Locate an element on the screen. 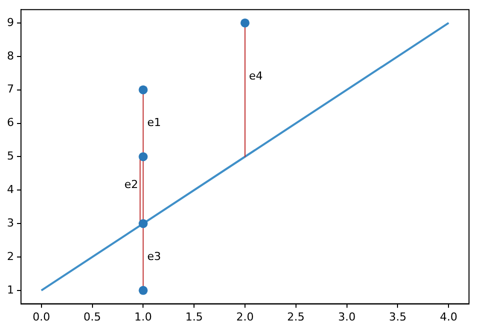  x-tick-label: 3.5 is located at coordinates (397, 317).